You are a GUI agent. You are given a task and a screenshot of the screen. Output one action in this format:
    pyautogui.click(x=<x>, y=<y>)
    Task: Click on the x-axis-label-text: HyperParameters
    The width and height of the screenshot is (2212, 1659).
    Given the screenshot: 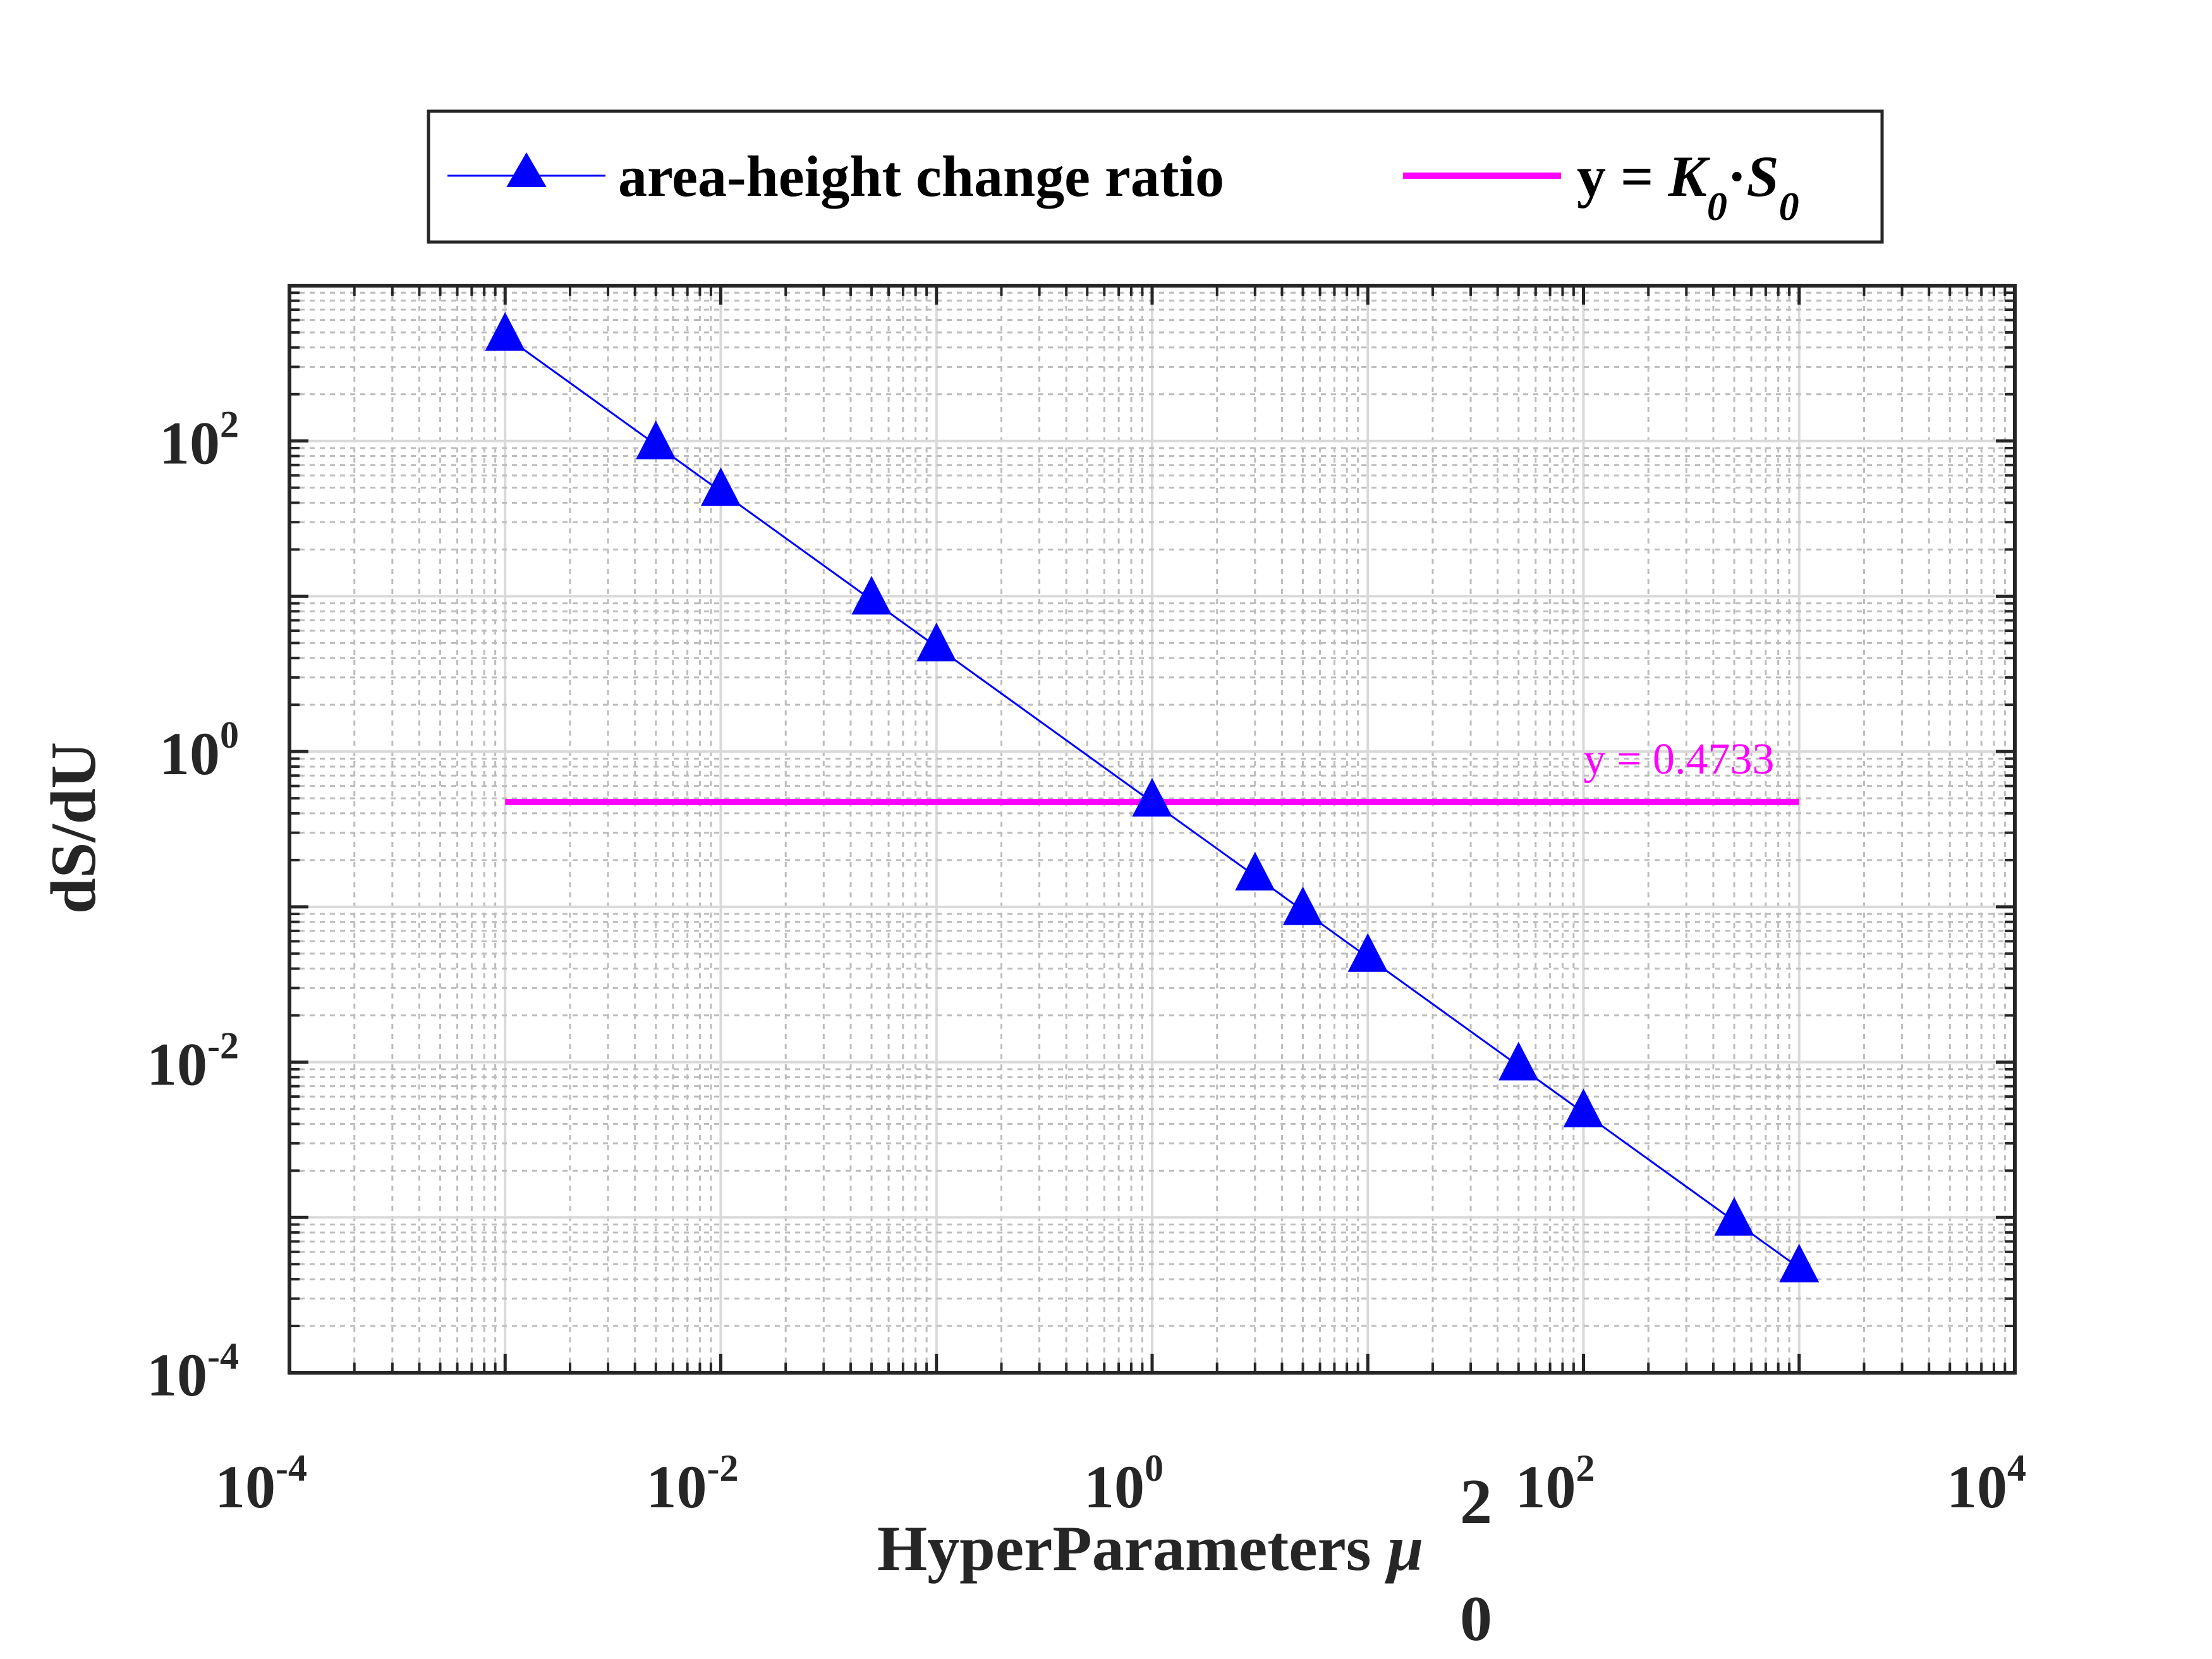 What is the action you would take?
    pyautogui.click(x=1124, y=1549)
    